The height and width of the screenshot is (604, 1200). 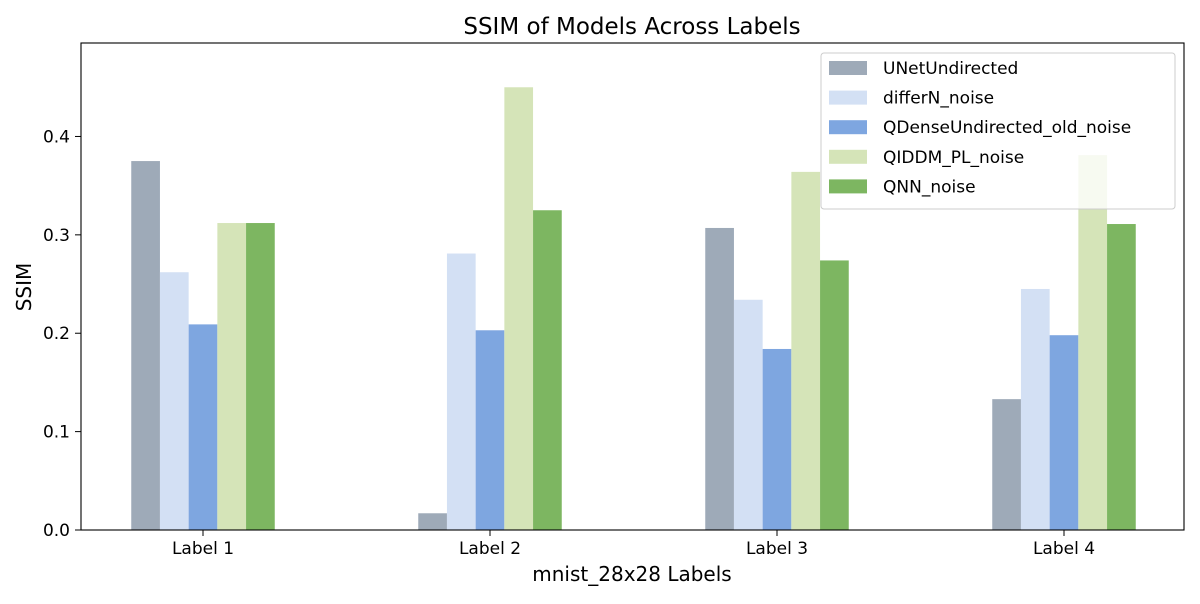 I want to click on chart-title: SSIM of Models Across Labels, so click(x=631, y=27).